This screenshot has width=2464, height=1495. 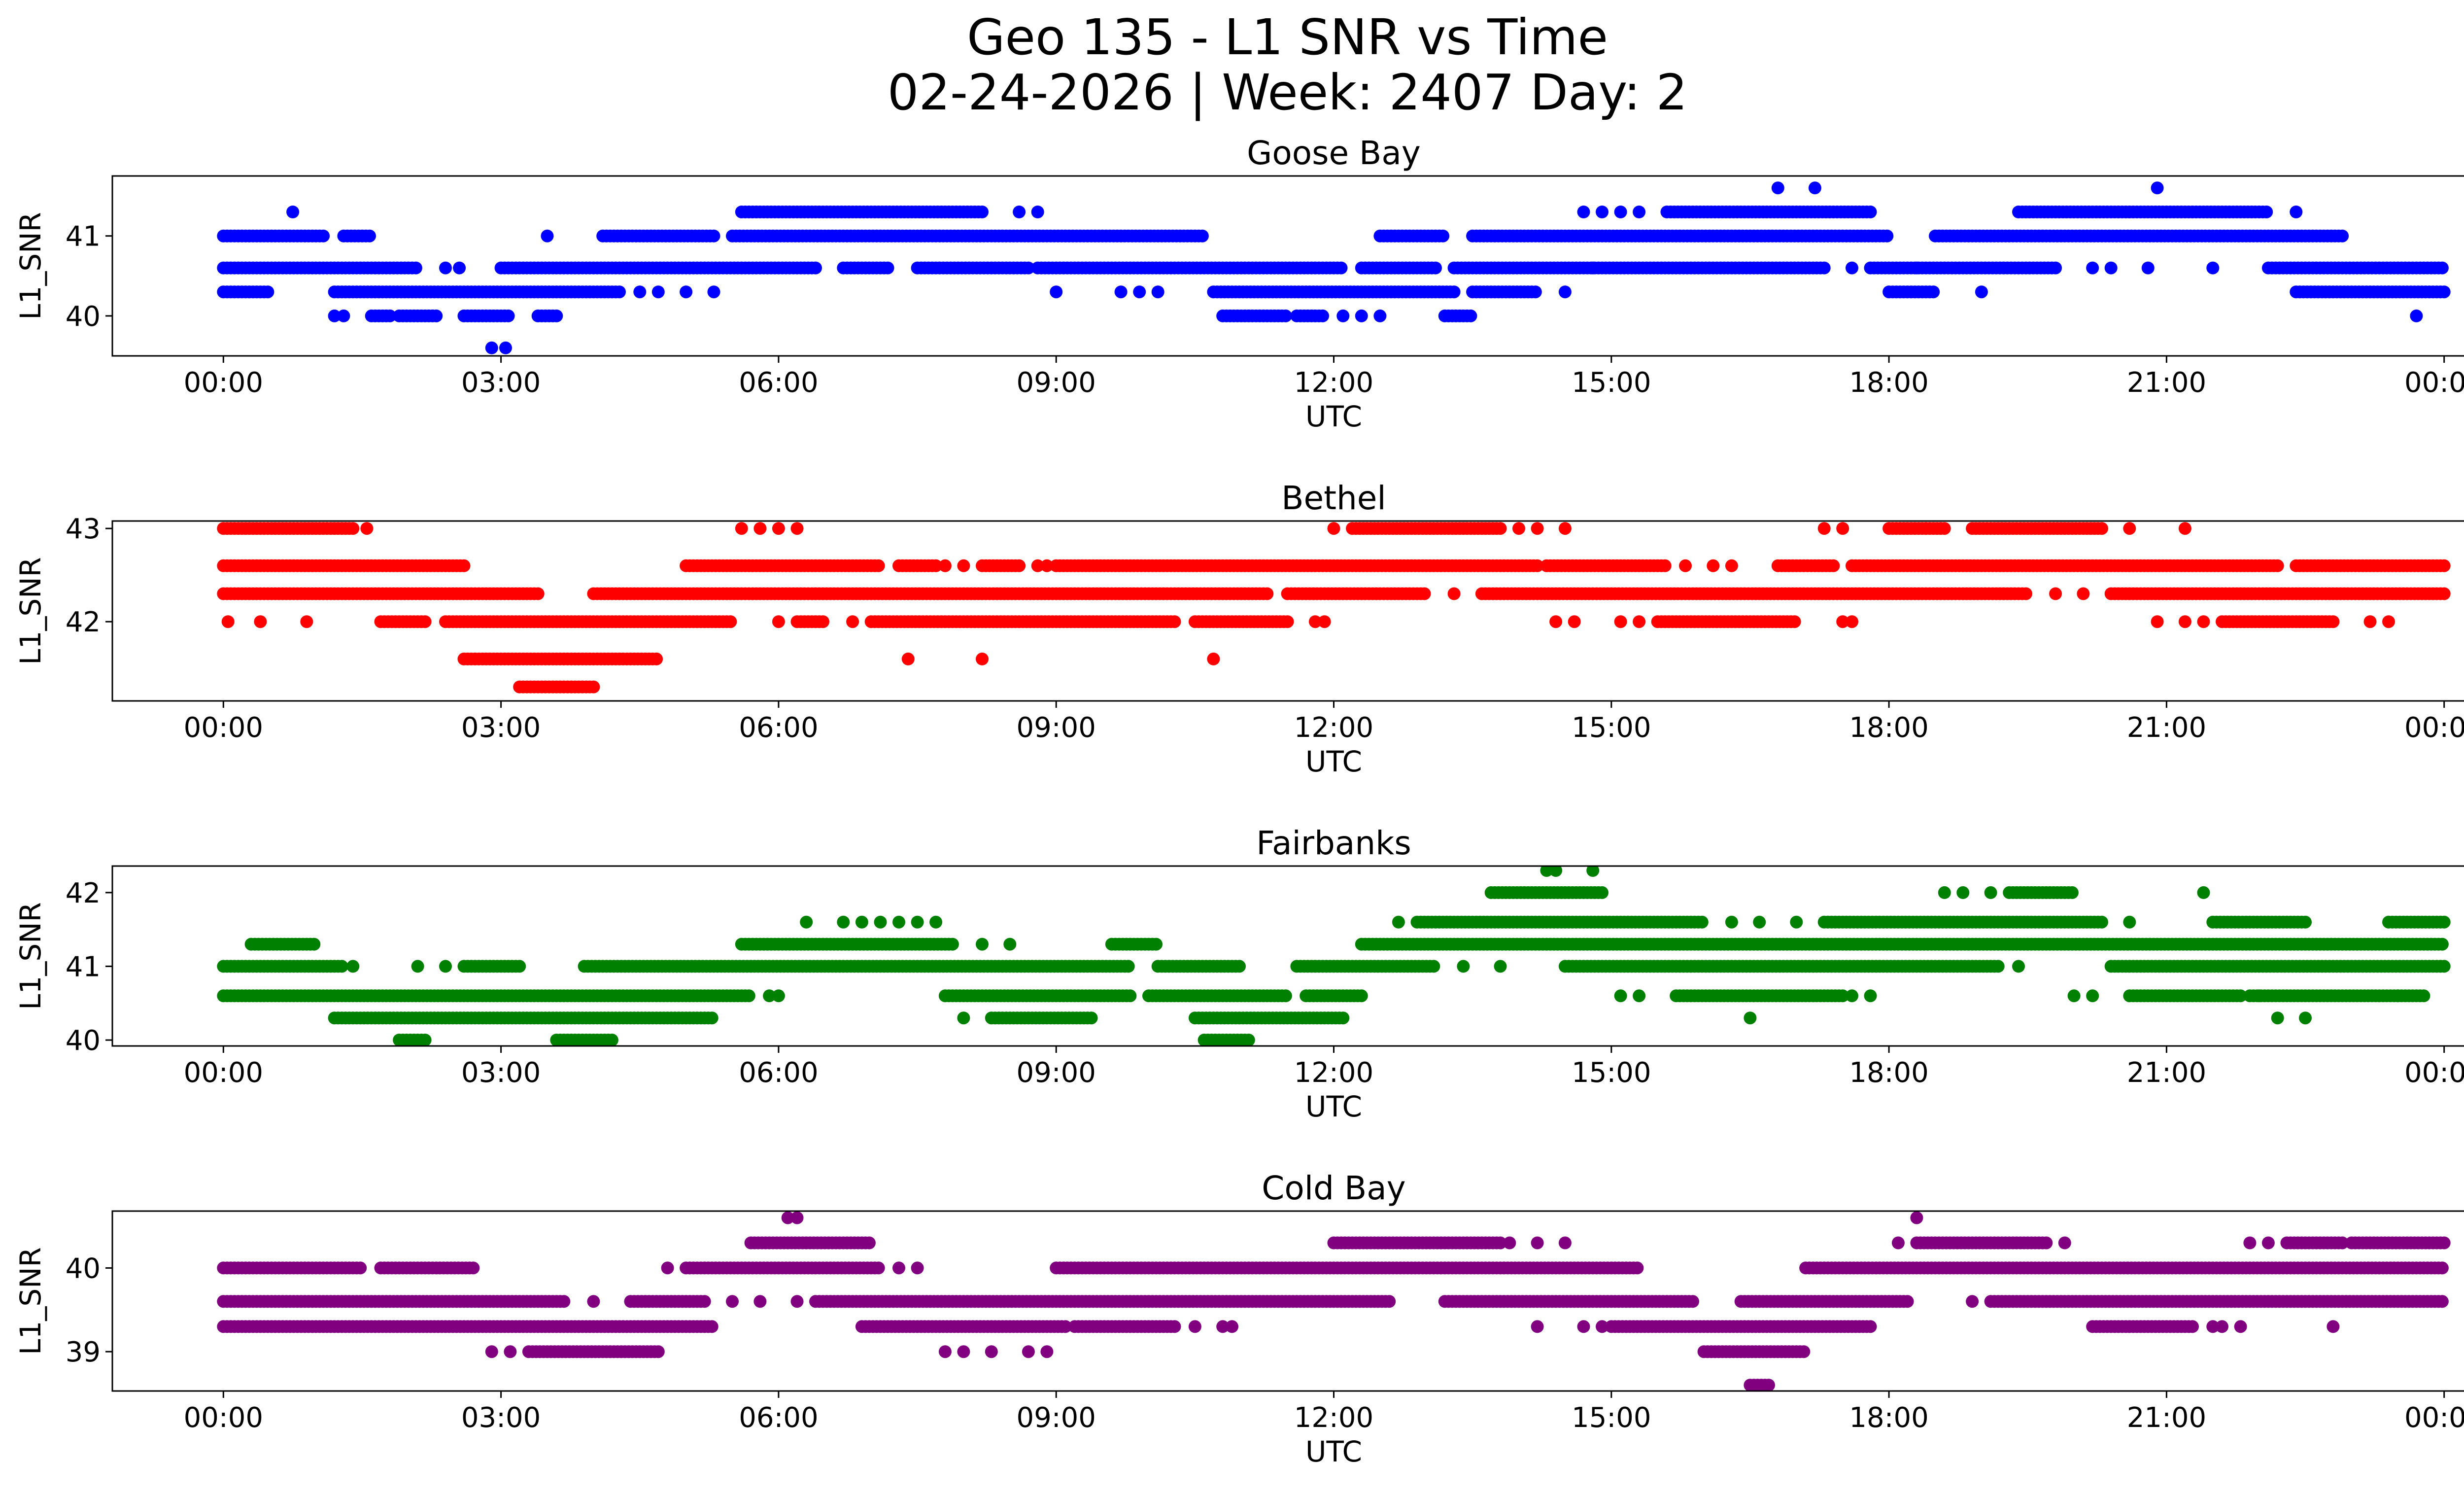 I want to click on subplot-title: Goose Bay, so click(x=1334, y=153).